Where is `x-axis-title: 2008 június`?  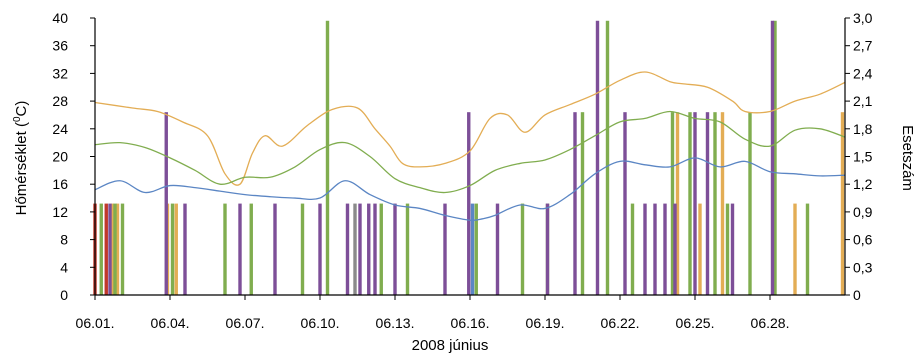
x-axis-title: 2008 június is located at coordinates (450, 345).